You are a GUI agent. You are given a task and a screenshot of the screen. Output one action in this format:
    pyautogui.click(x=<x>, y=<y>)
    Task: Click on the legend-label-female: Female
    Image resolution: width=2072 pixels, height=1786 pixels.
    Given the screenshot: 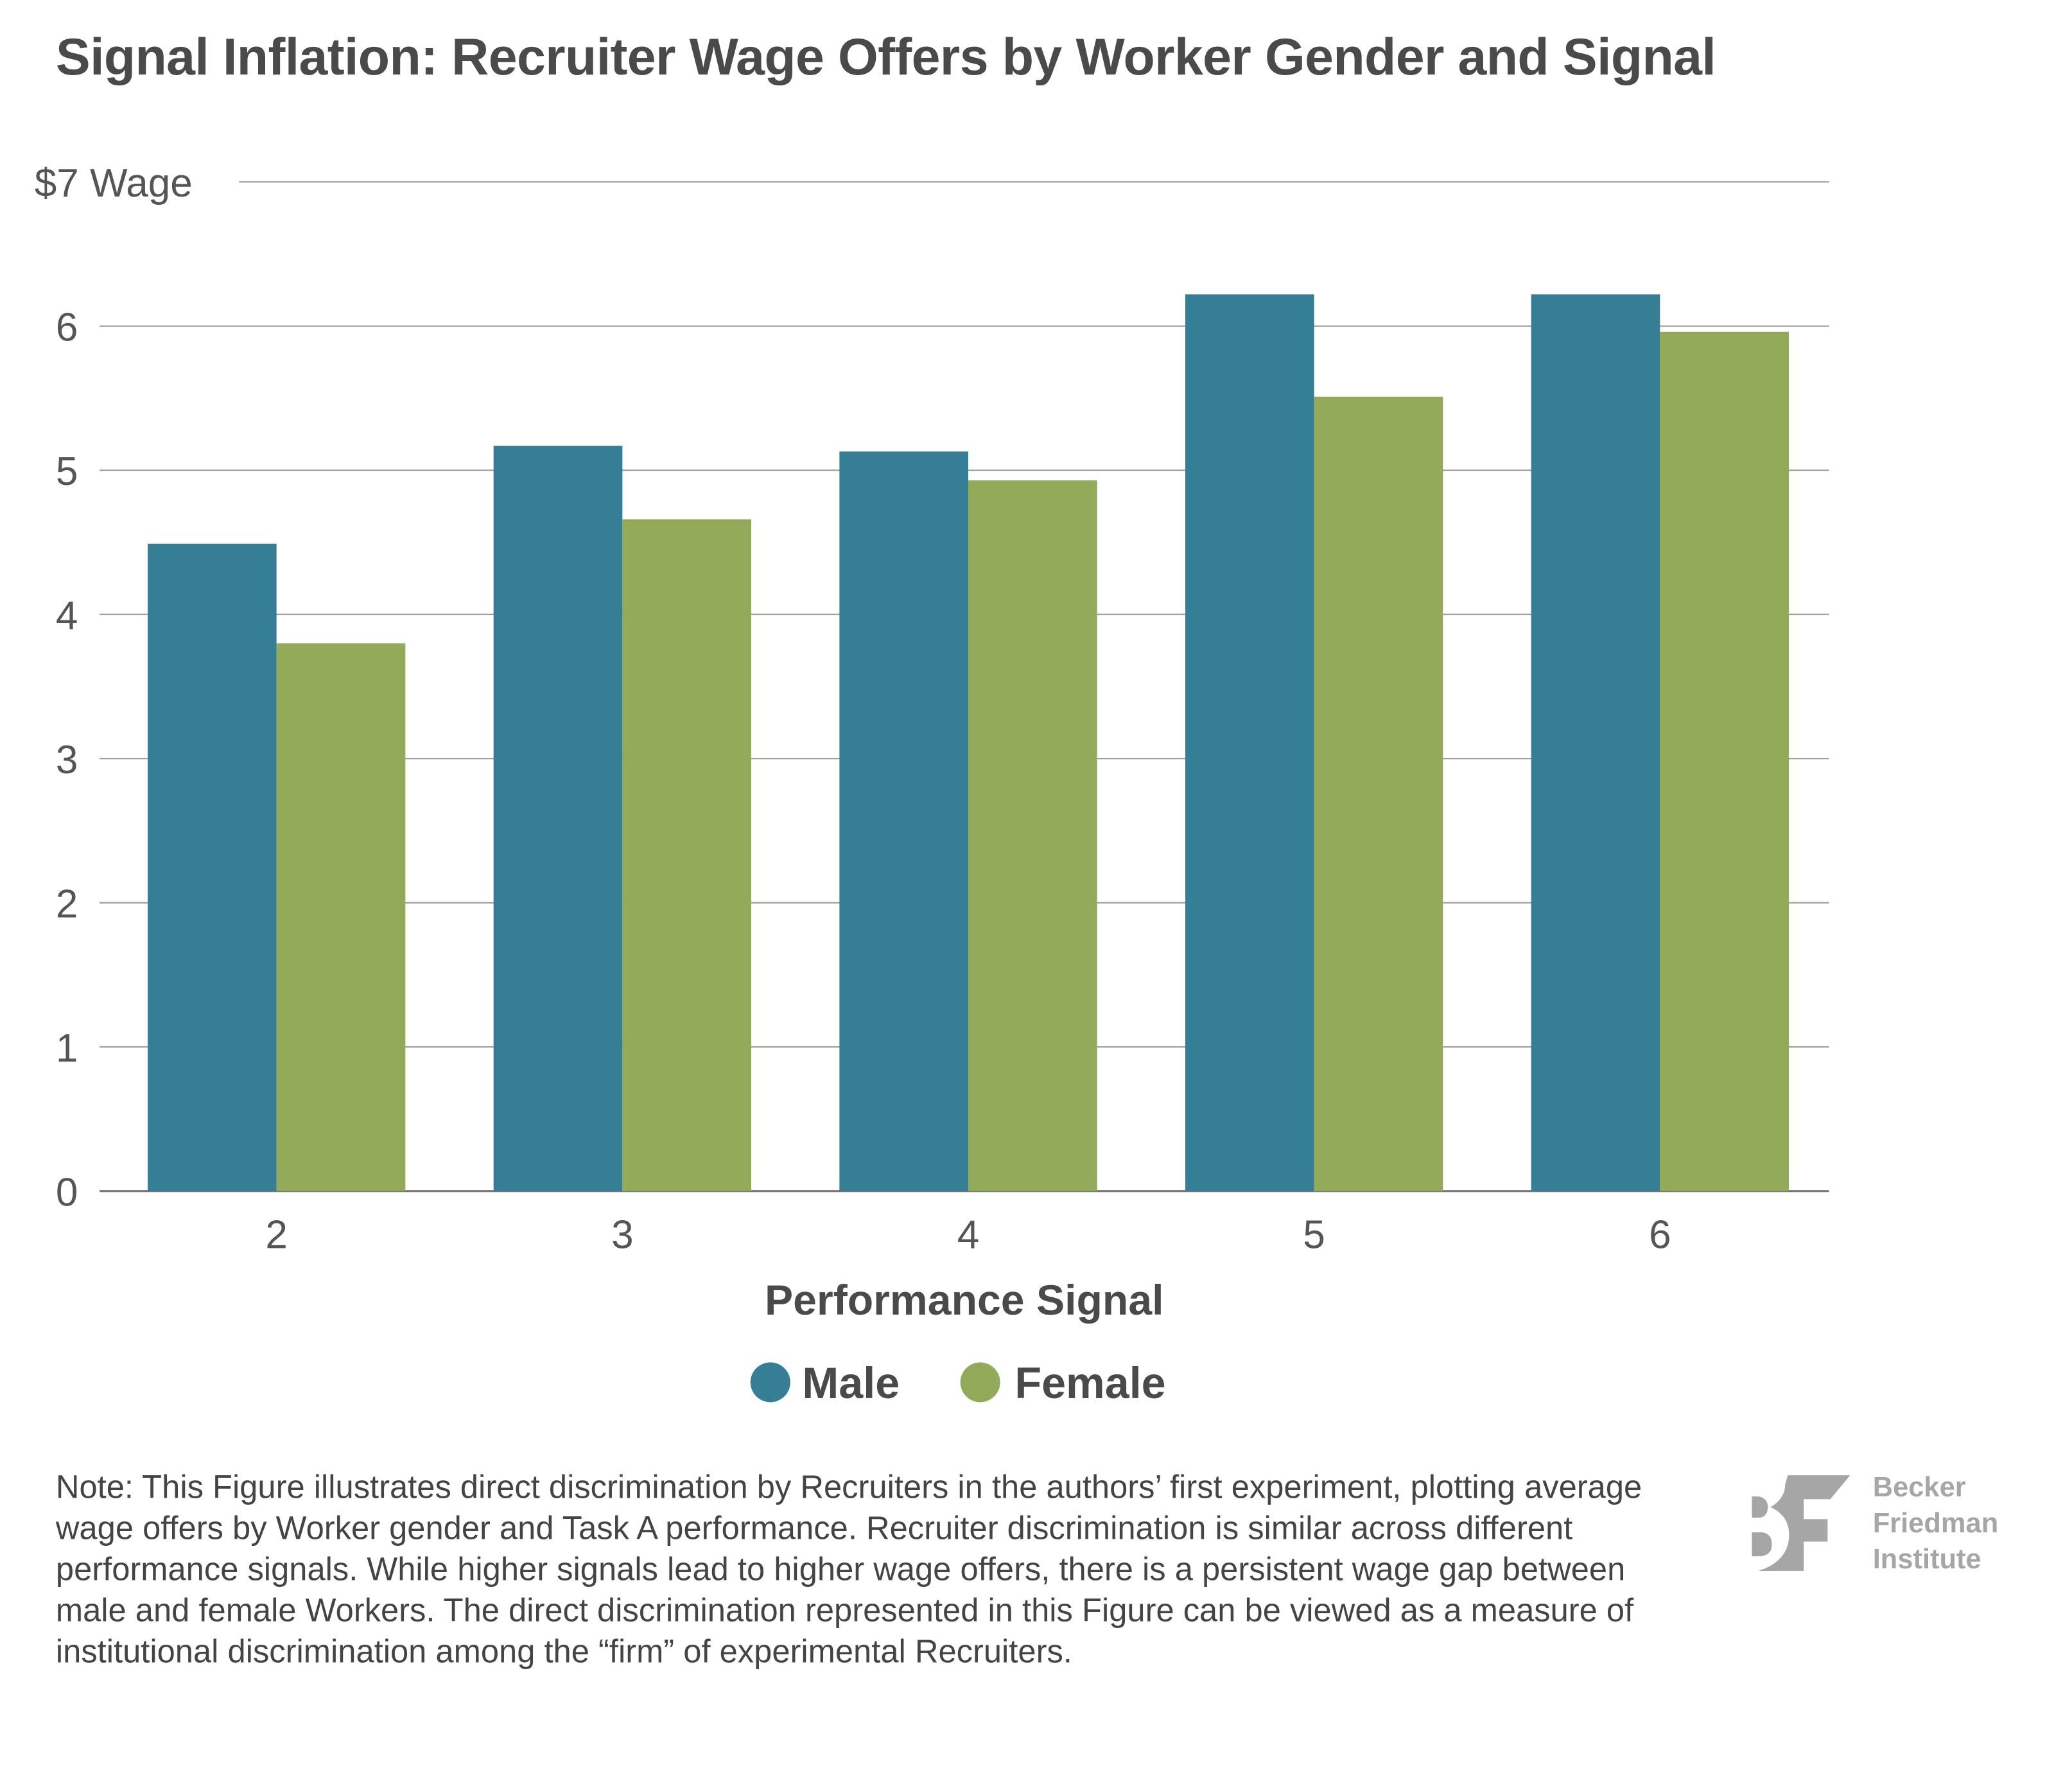 What is the action you would take?
    pyautogui.click(x=1089, y=1383)
    